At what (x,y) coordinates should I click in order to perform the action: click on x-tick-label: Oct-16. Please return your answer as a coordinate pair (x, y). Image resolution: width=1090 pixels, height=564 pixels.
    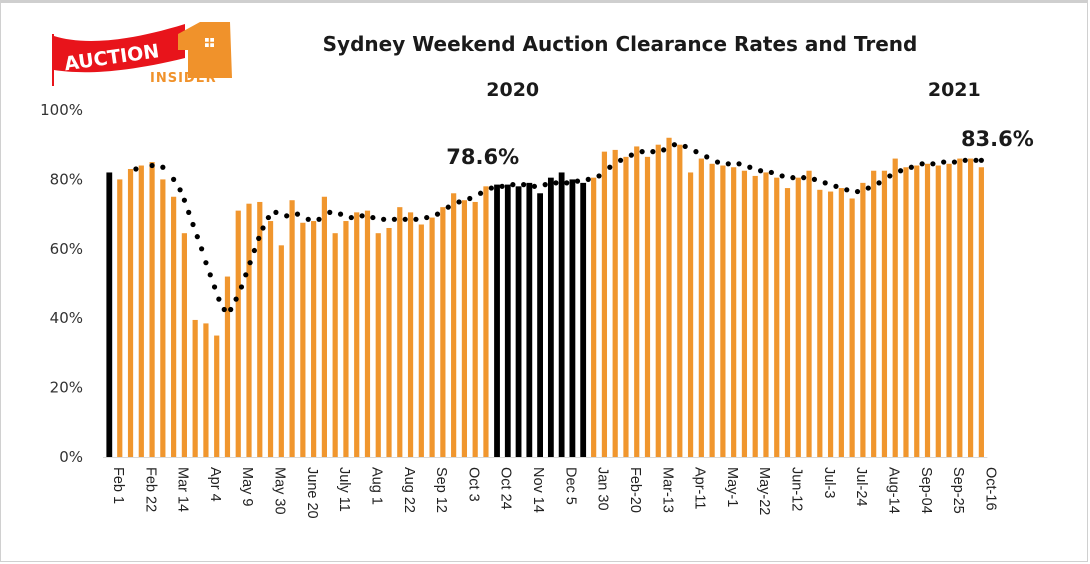
    Looking at the image, I should click on (990, 489).